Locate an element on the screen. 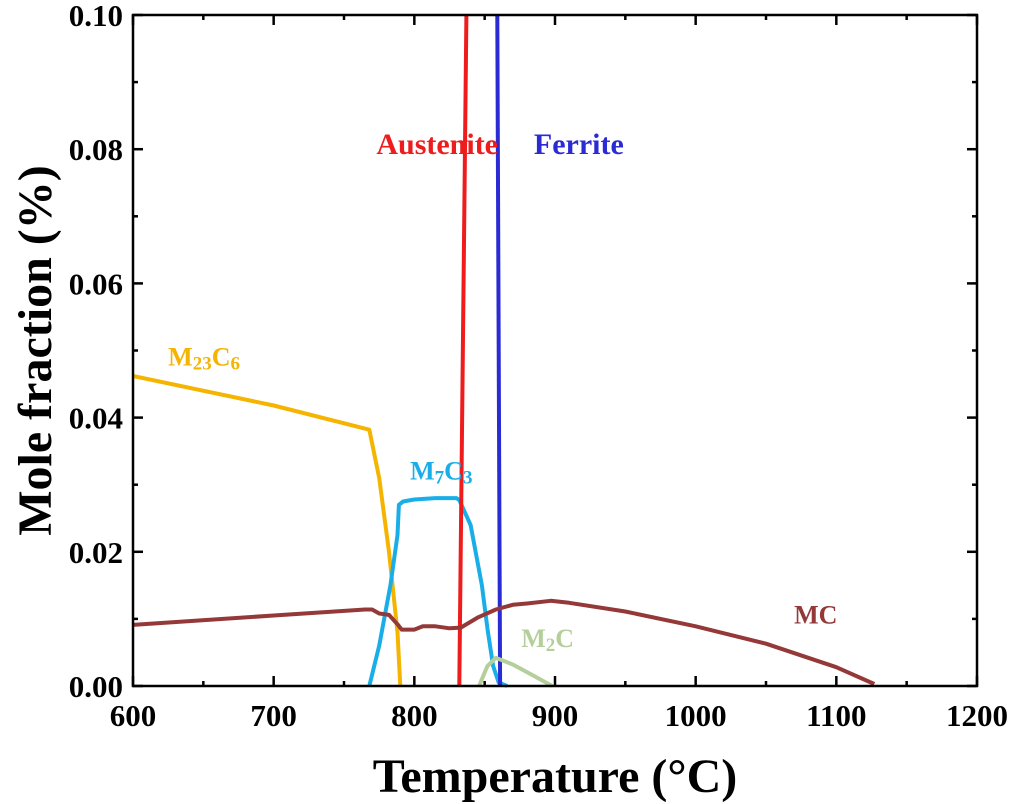 Image resolution: width=1016 pixels, height=804 pixels. series-label-m2c: M2C is located at coordinates (547, 640).